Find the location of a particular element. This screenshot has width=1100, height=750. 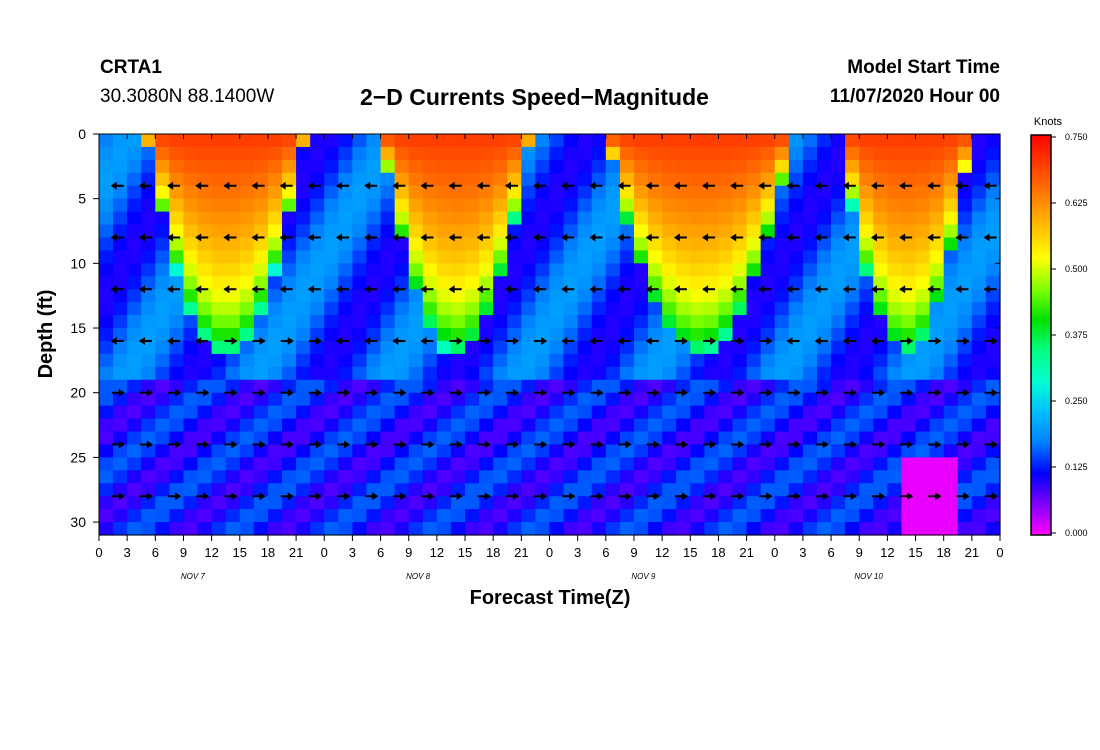

x-tick-label: 21 is located at coordinates (521, 552).